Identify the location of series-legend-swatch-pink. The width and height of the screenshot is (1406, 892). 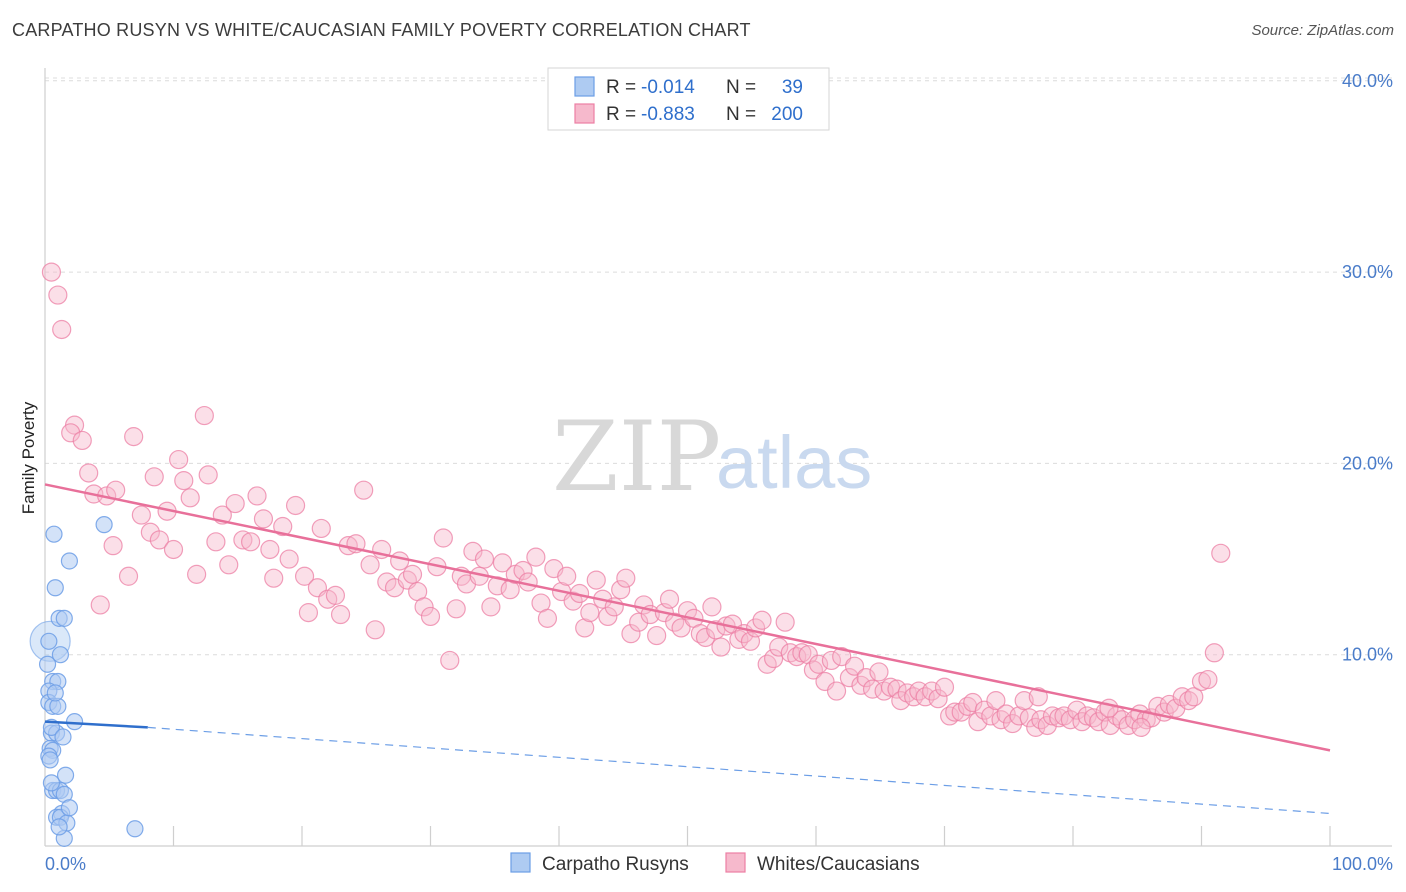
(735, 862).